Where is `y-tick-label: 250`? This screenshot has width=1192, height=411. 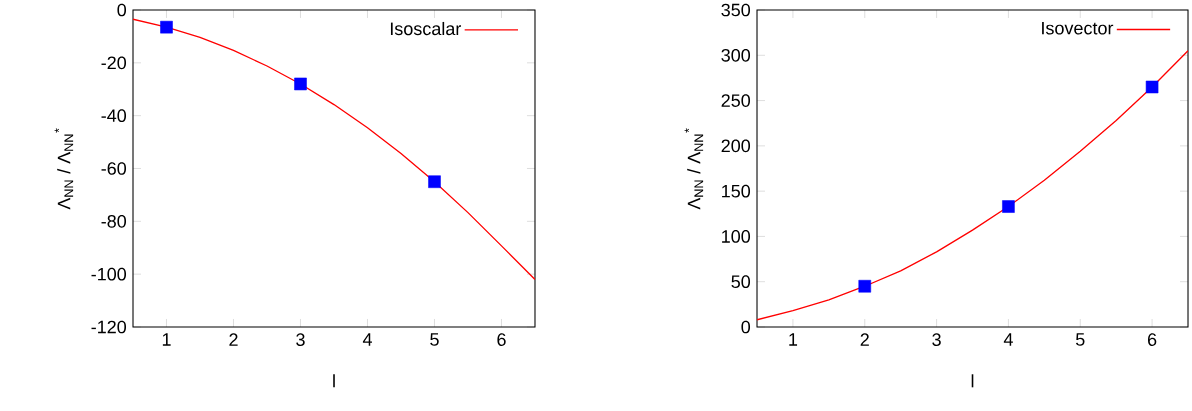 y-tick-label: 250 is located at coordinates (736, 100).